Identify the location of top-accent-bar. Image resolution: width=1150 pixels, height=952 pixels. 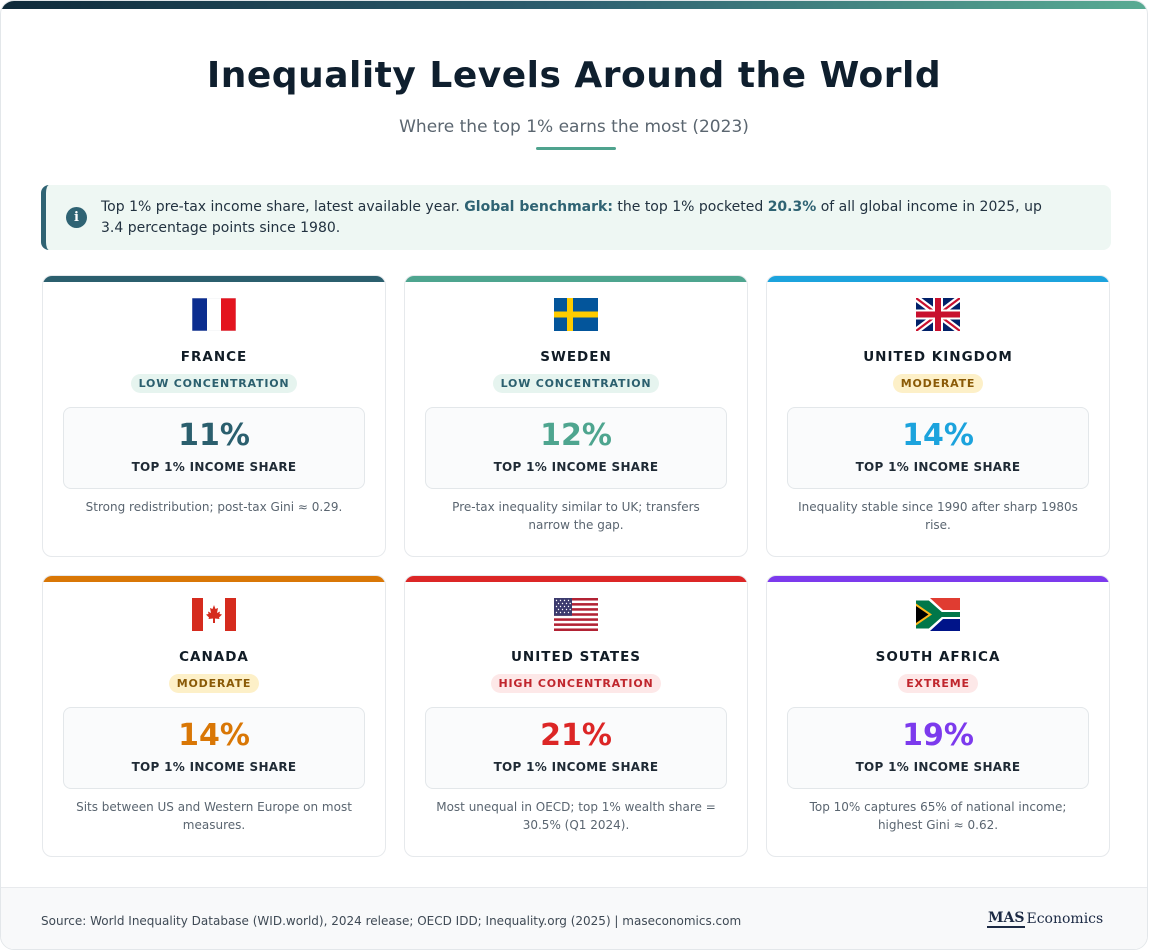
(574, 5).